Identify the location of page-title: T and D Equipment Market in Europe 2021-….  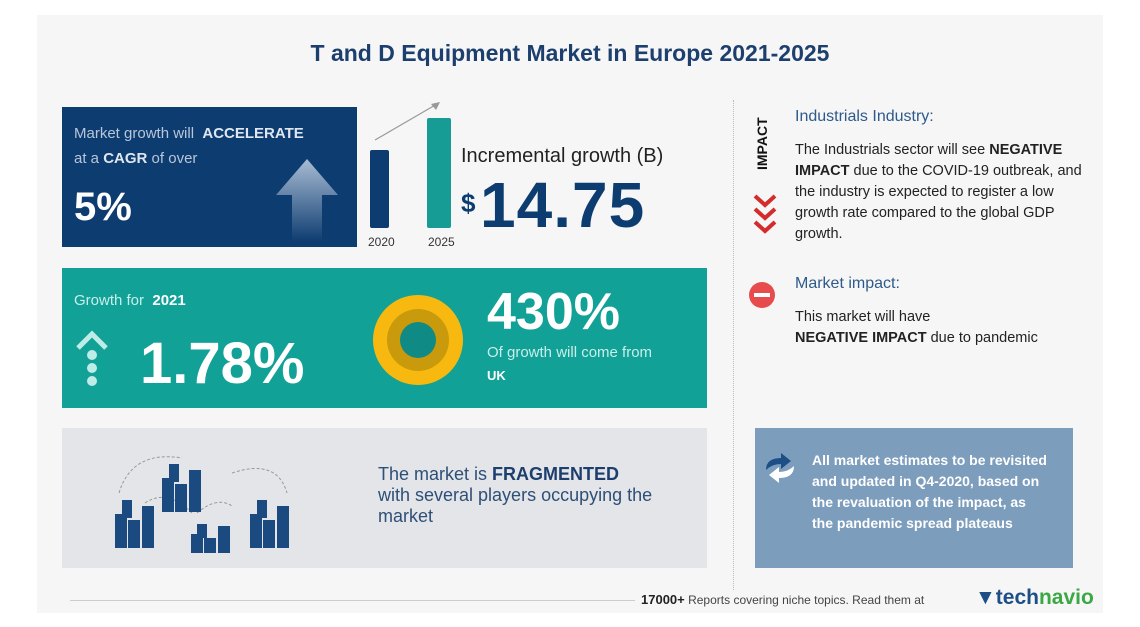
(570, 53).